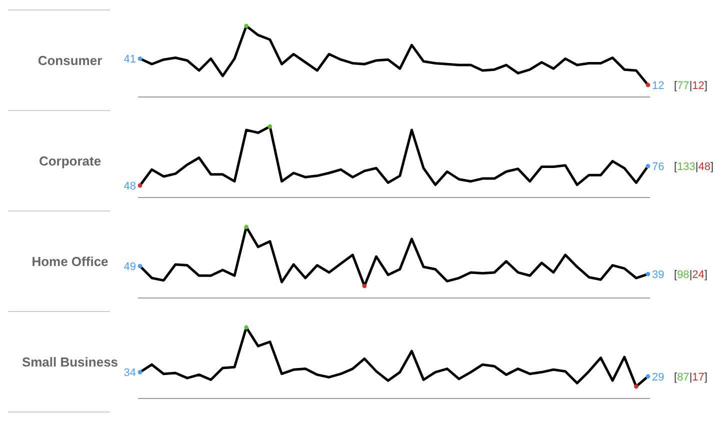 The image size is (720, 423). What do you see at coordinates (658, 167) in the screenshot?
I see `data-label: 76` at bounding box center [658, 167].